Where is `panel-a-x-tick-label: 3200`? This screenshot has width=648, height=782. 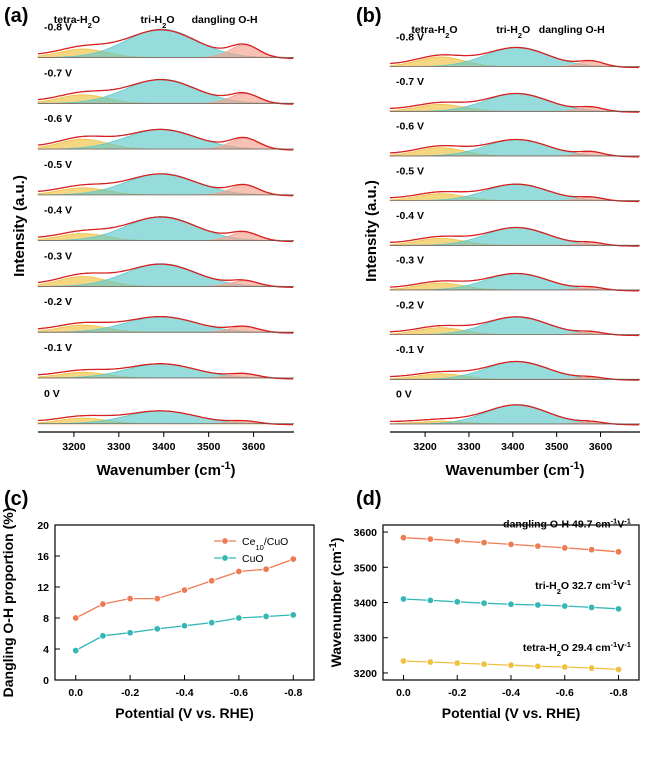 panel-a-x-tick-label: 3200 is located at coordinates (74, 447).